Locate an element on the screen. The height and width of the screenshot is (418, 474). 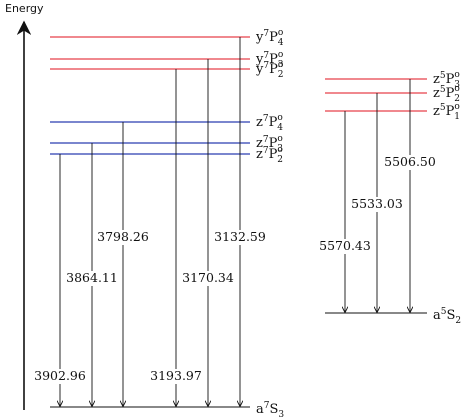
level-label-z7p3: z7Po 3 is located at coordinates (269, 144).